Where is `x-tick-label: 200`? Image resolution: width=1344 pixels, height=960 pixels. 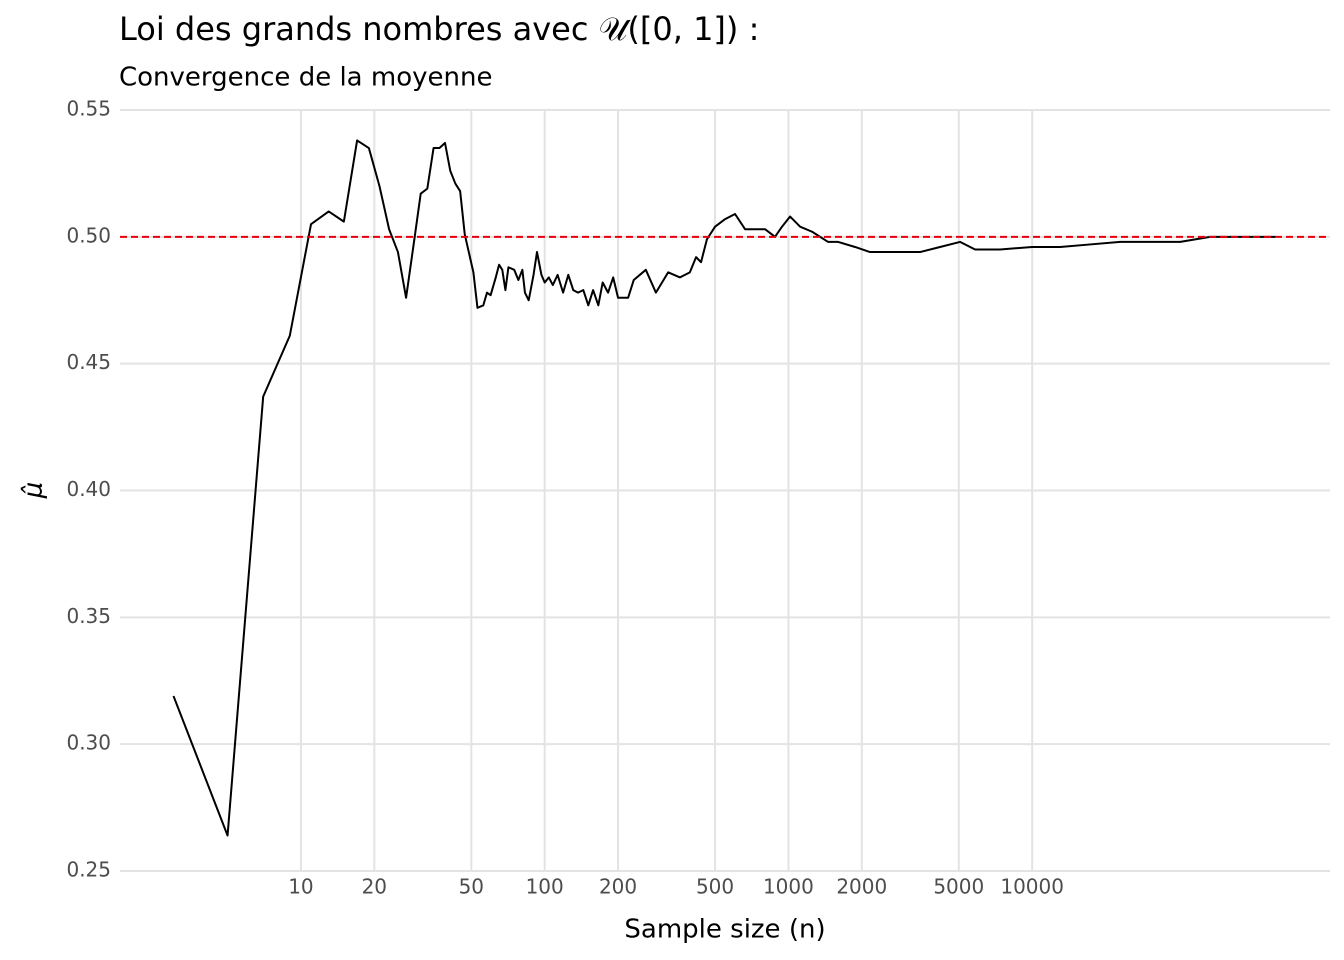
x-tick-label: 200 is located at coordinates (618, 887).